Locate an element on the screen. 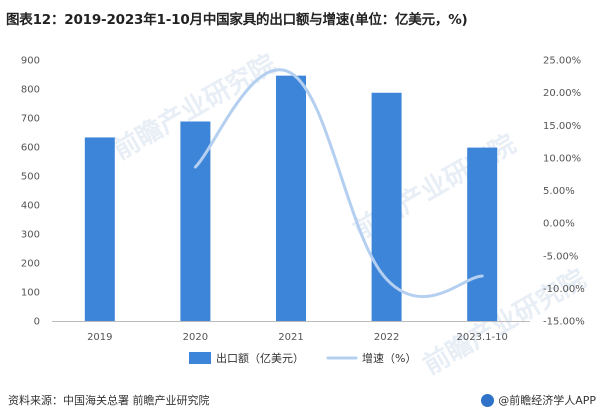 The image size is (604, 420). x-axis-ticks: 2019 2020 2021 2022 2023.1-10 is located at coordinates (297, 337).